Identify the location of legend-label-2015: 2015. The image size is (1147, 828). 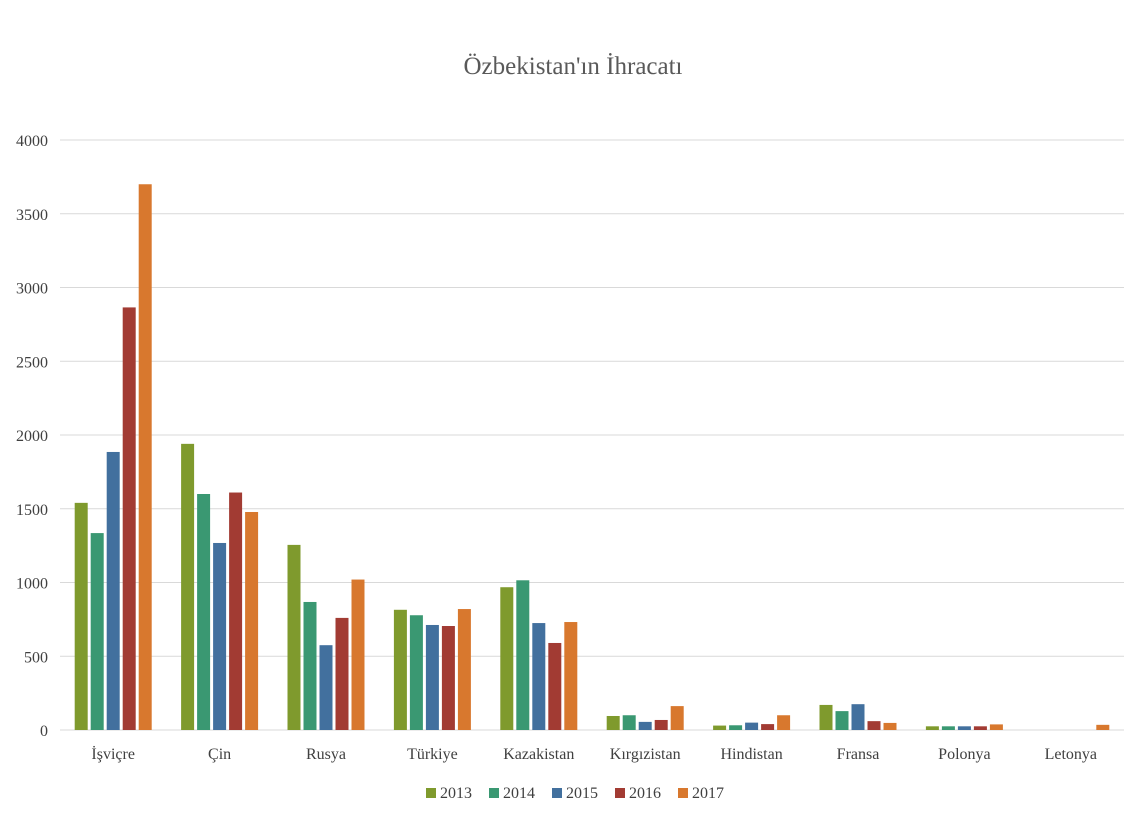
(582, 793).